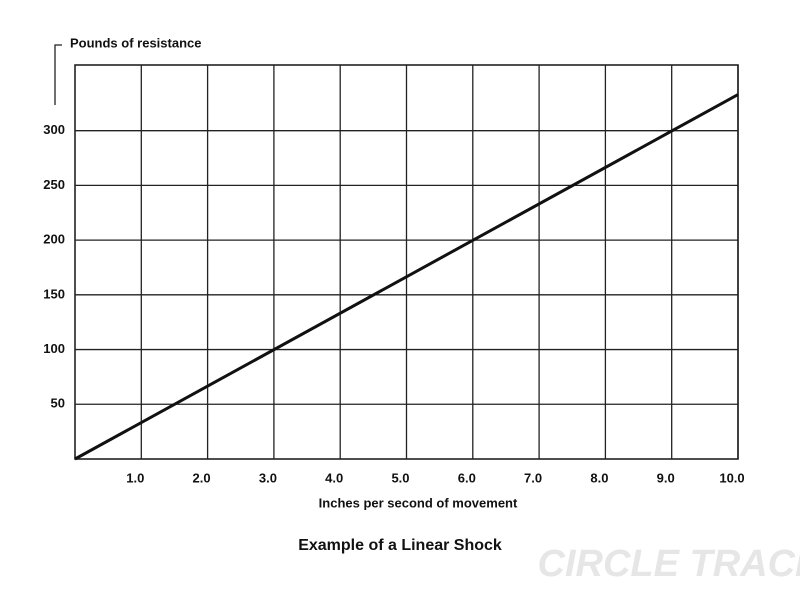 The width and height of the screenshot is (800, 600). Describe the element at coordinates (54, 293) in the screenshot. I see `y-tick-label: 150` at that location.